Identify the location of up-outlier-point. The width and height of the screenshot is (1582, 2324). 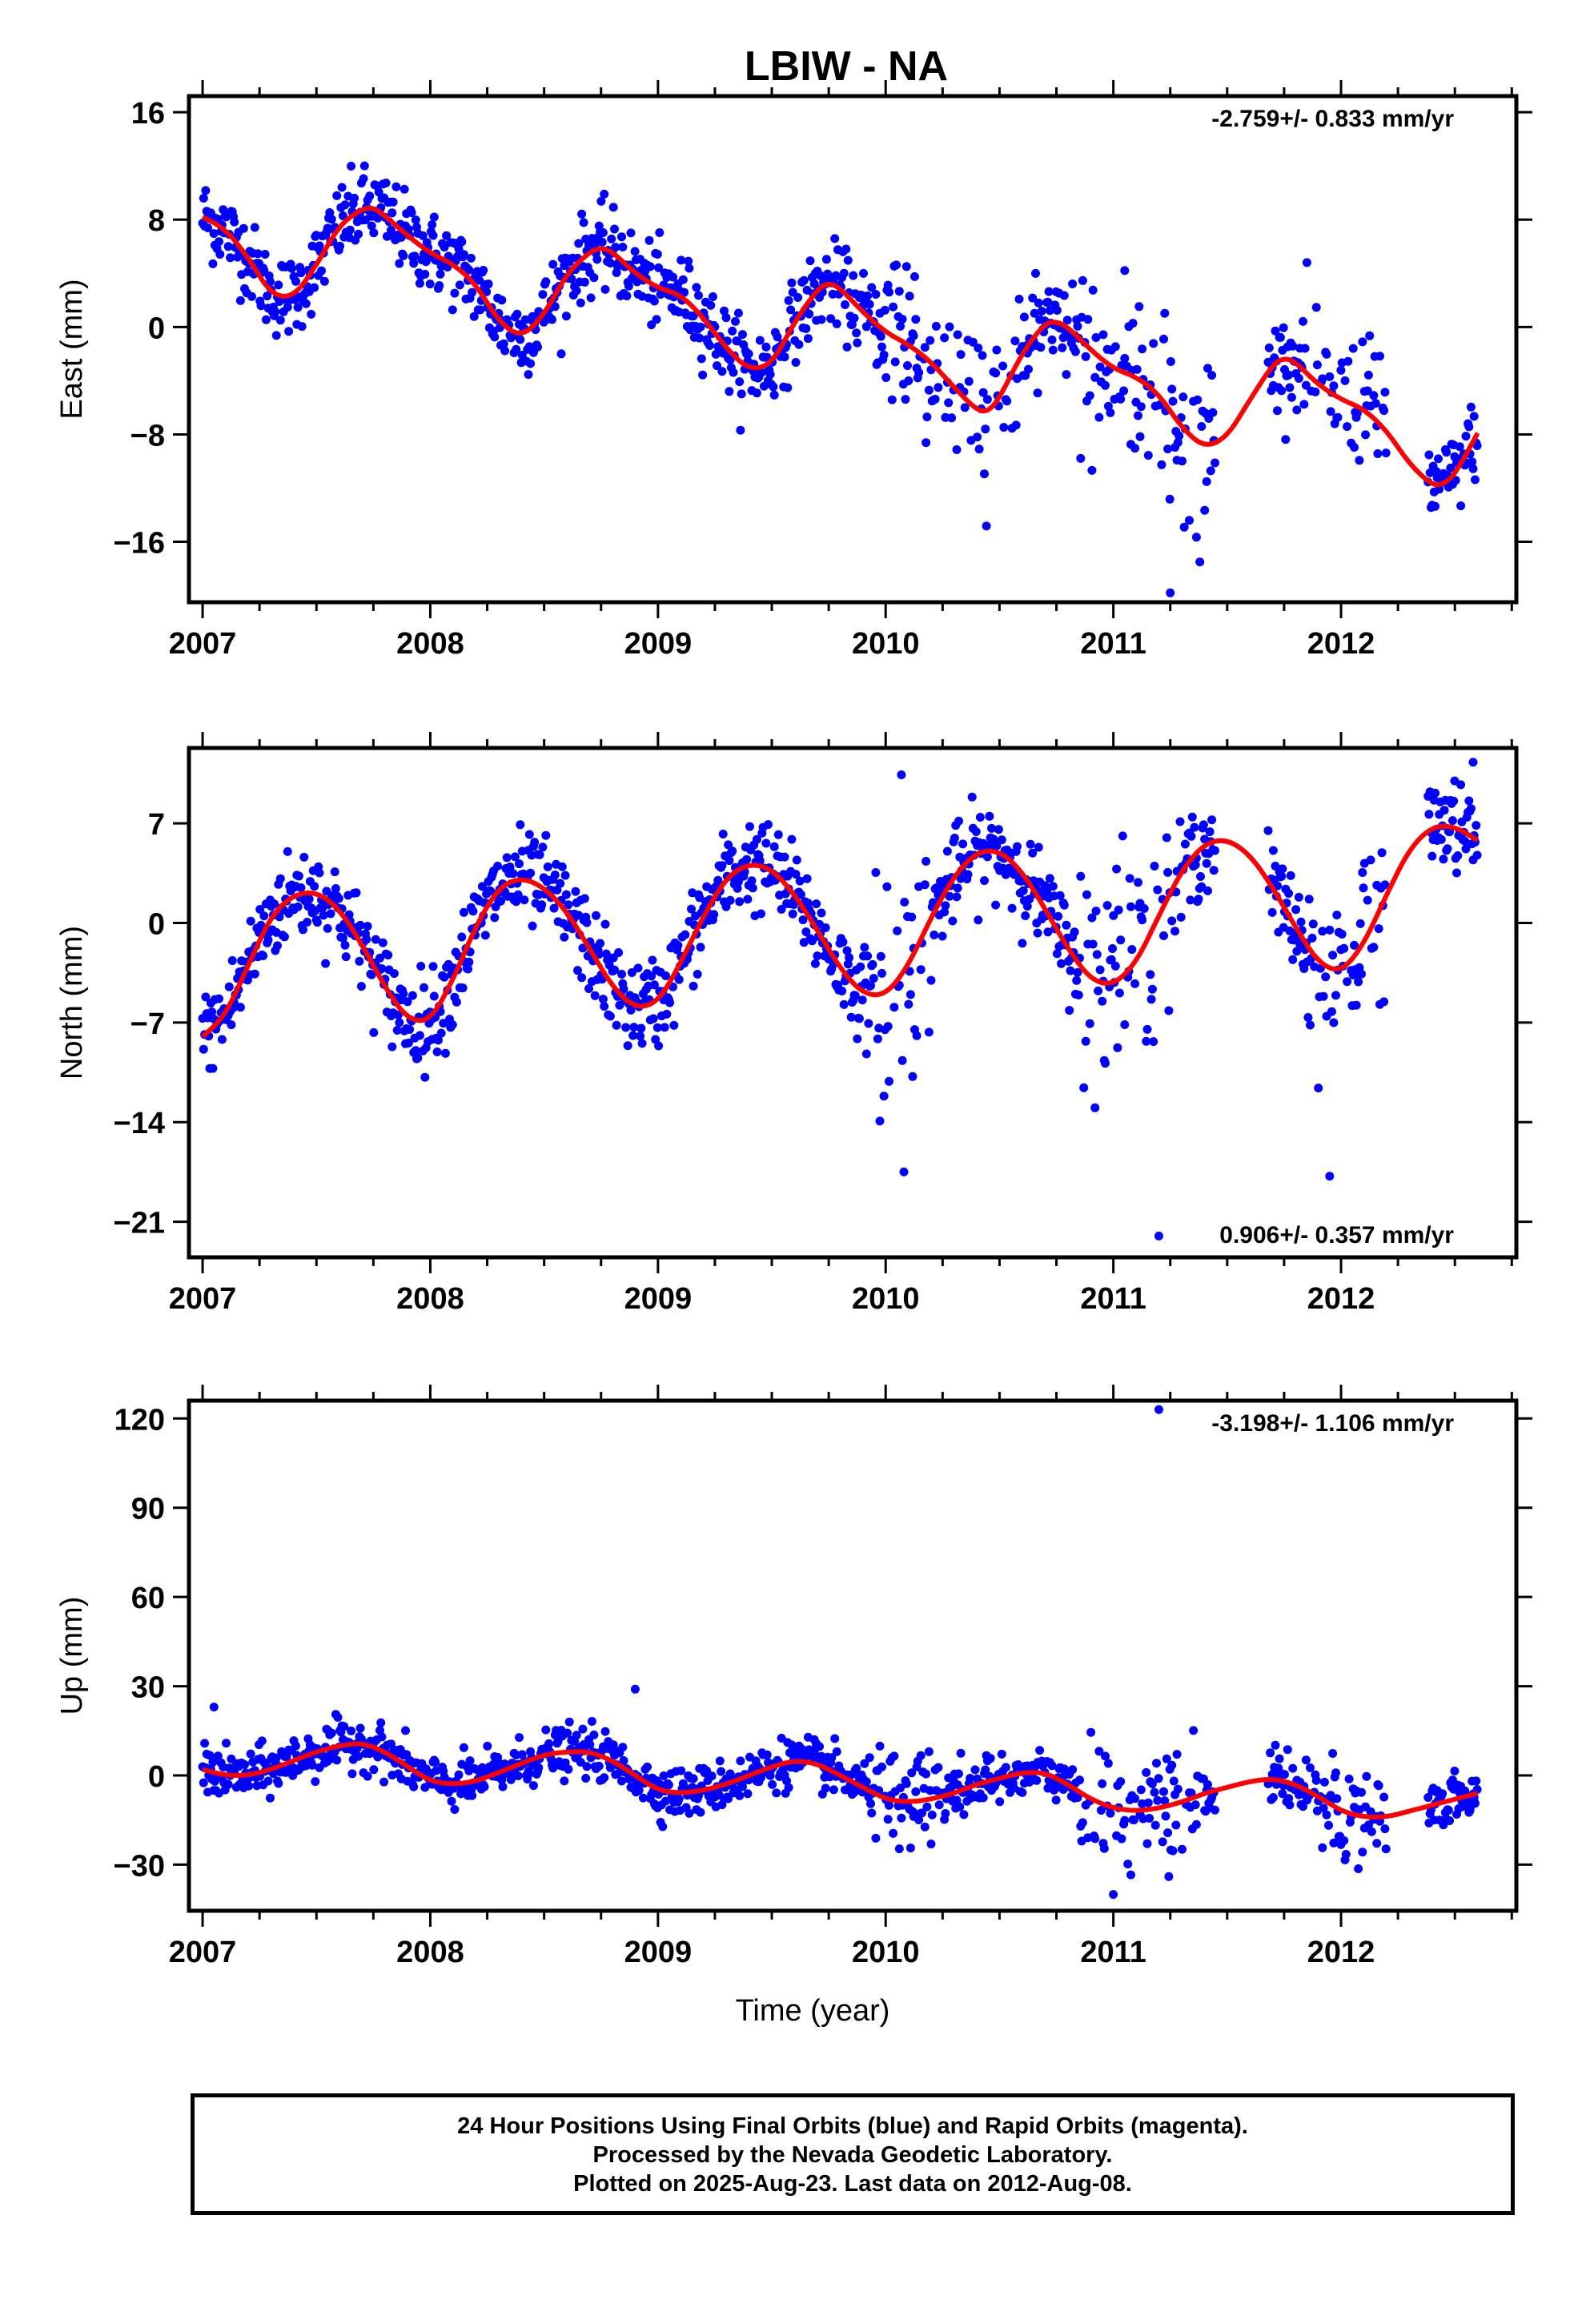
(214, 1707).